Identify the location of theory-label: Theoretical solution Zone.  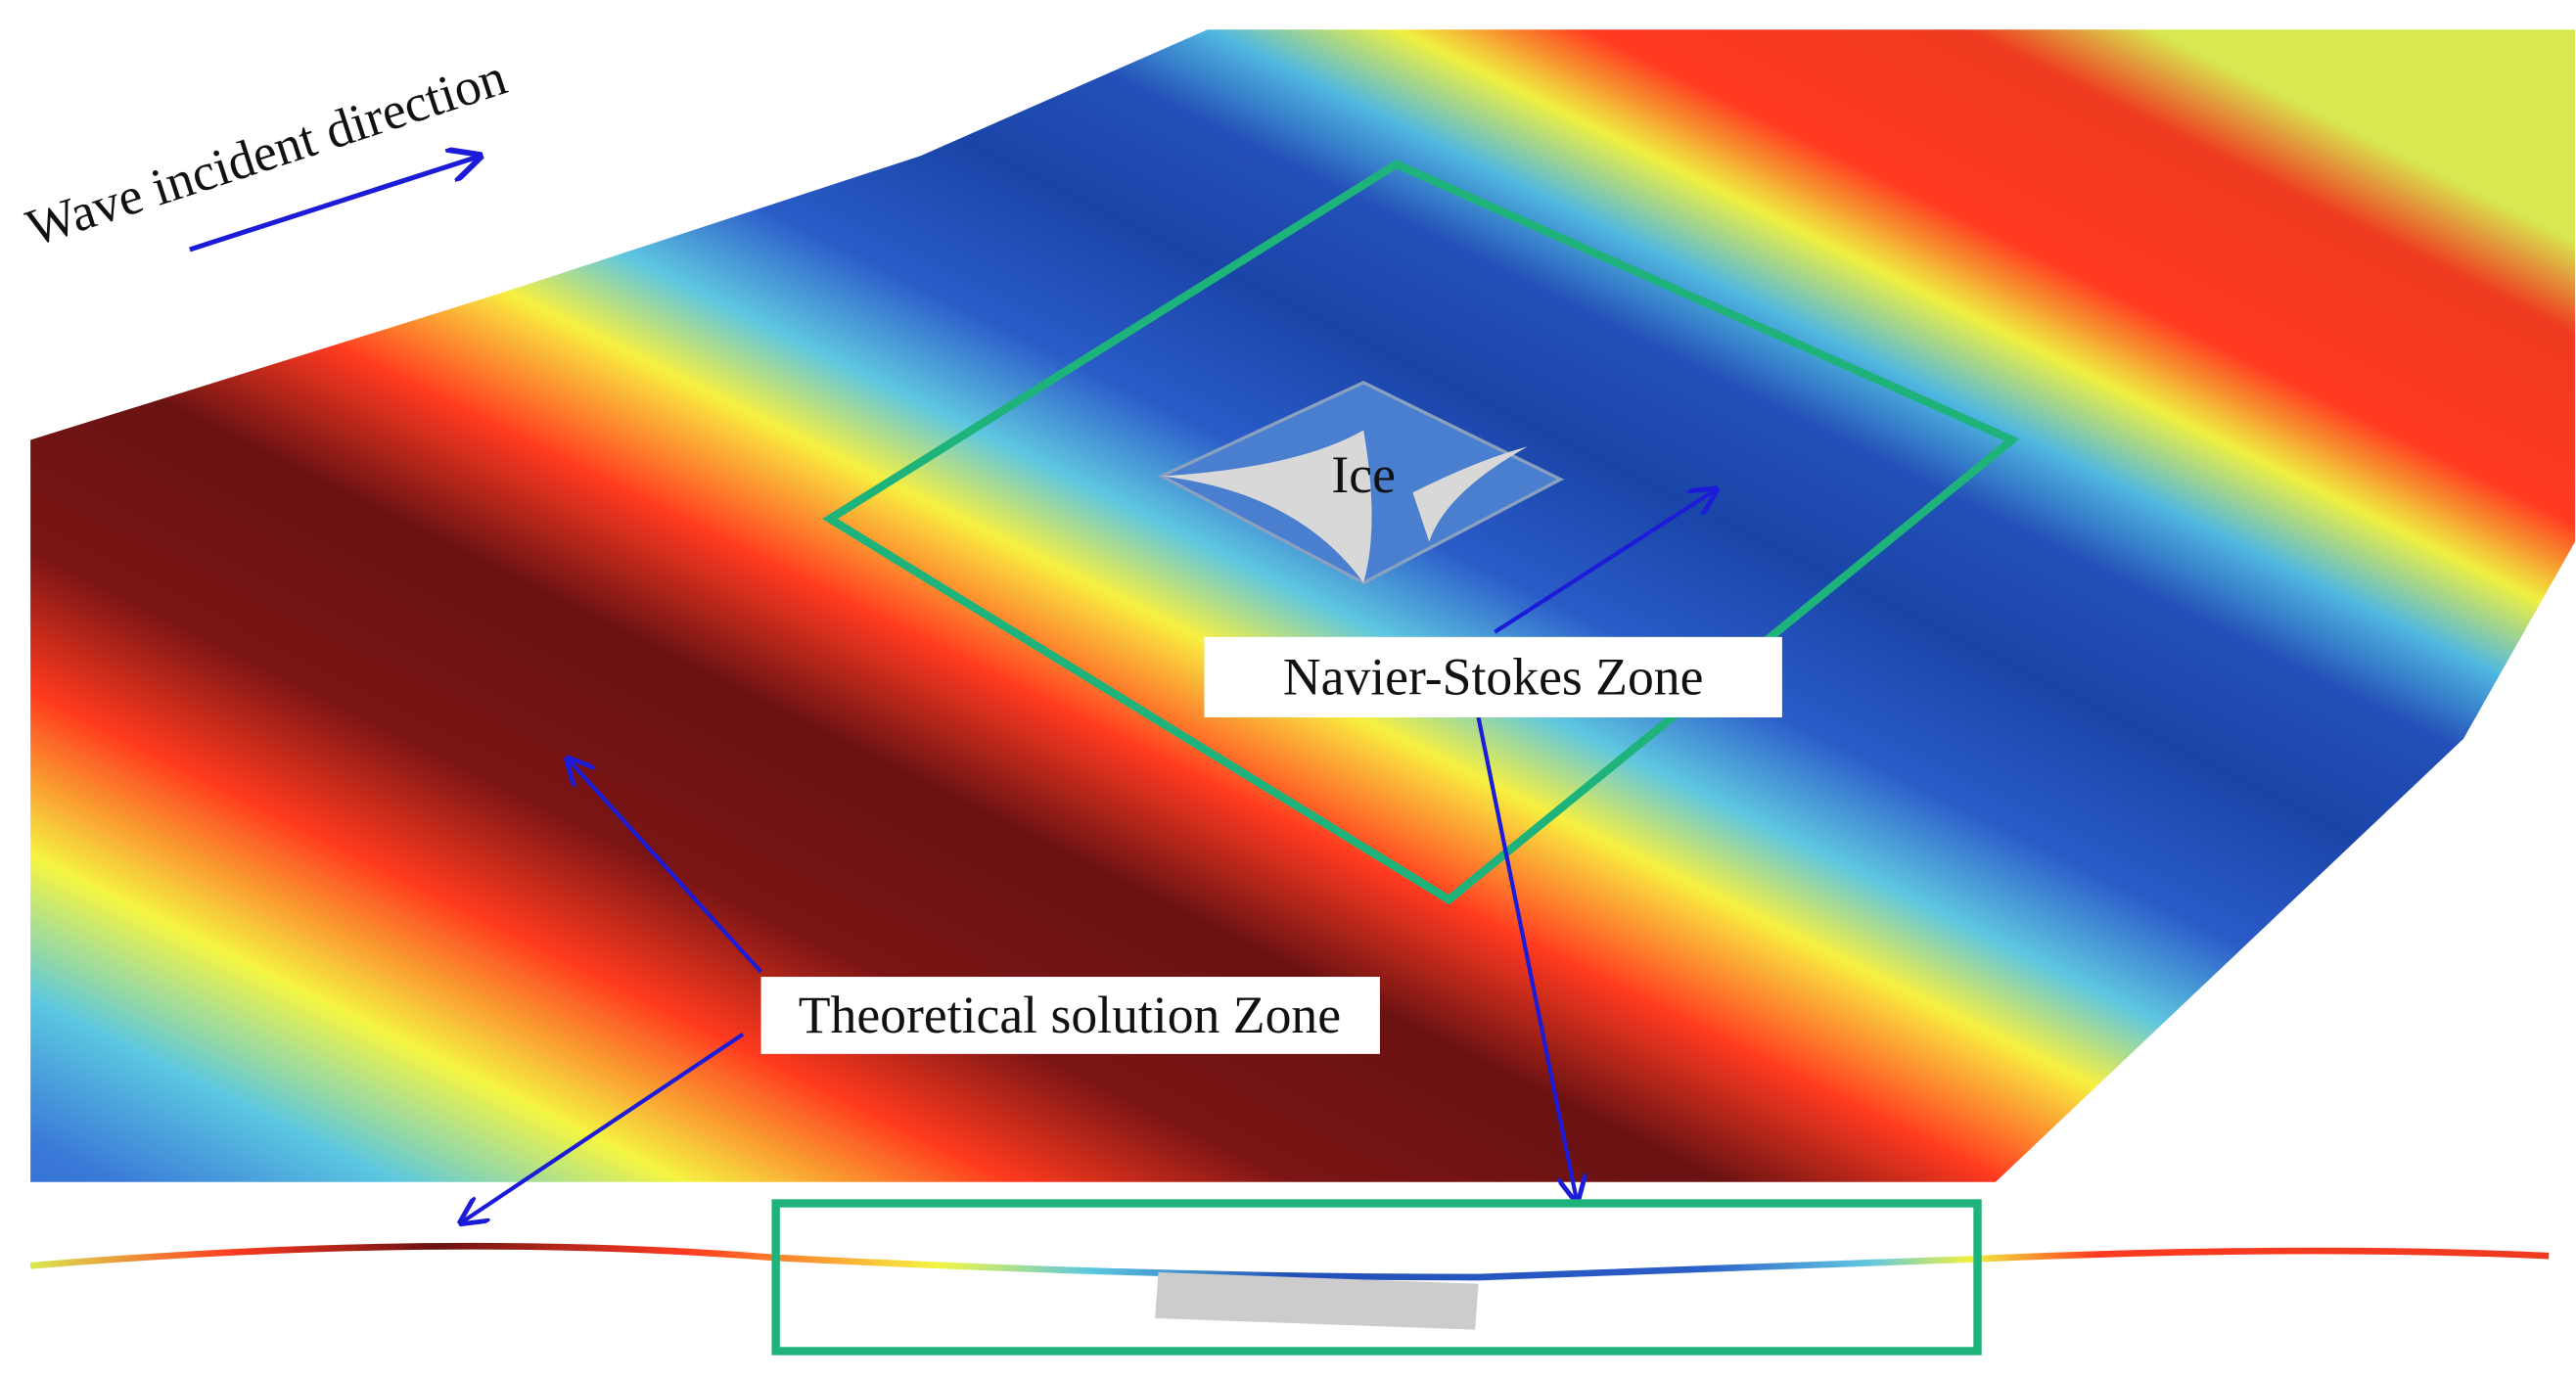
(1070, 1015).